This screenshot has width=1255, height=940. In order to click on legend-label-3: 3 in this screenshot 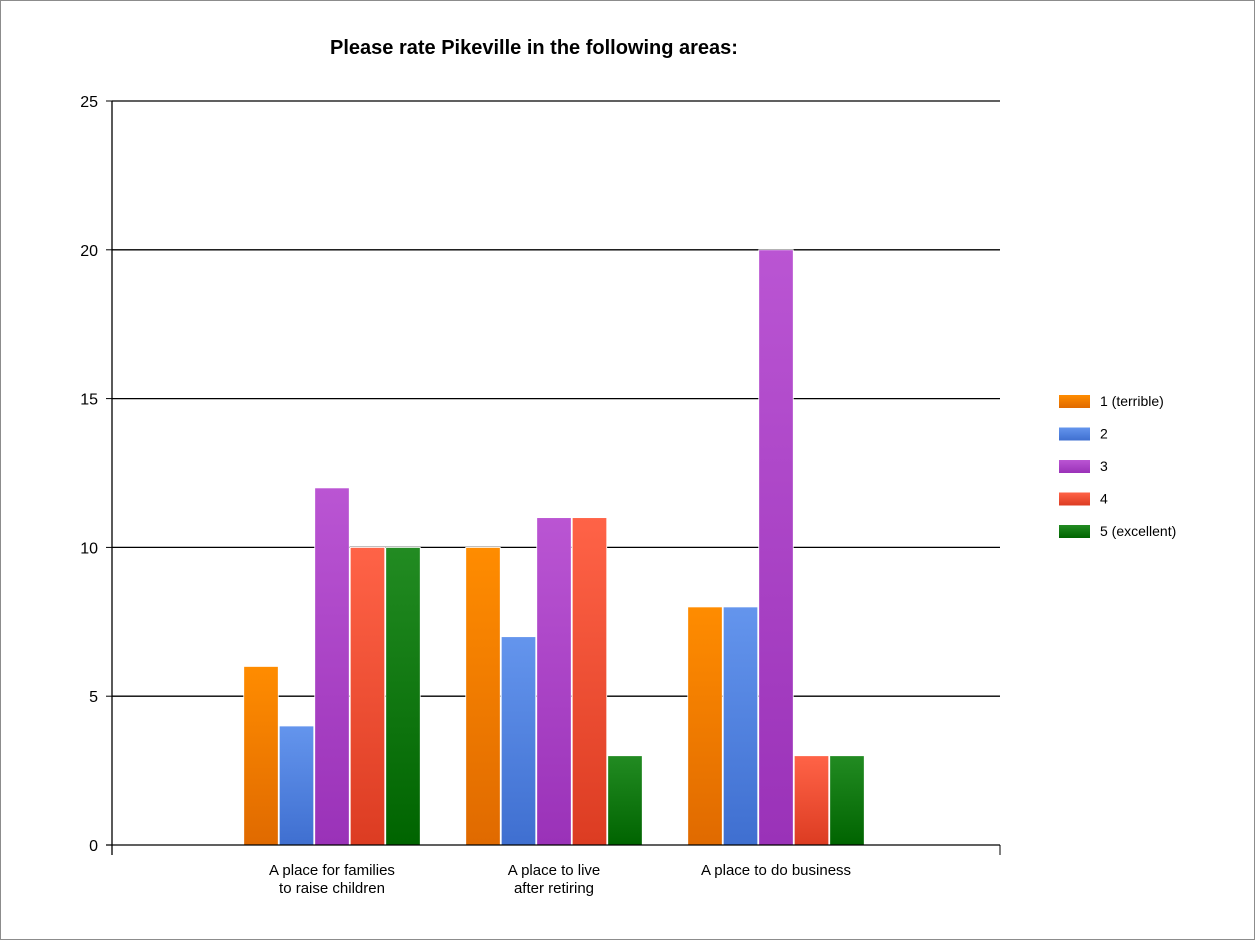, I will do `click(1104, 466)`.